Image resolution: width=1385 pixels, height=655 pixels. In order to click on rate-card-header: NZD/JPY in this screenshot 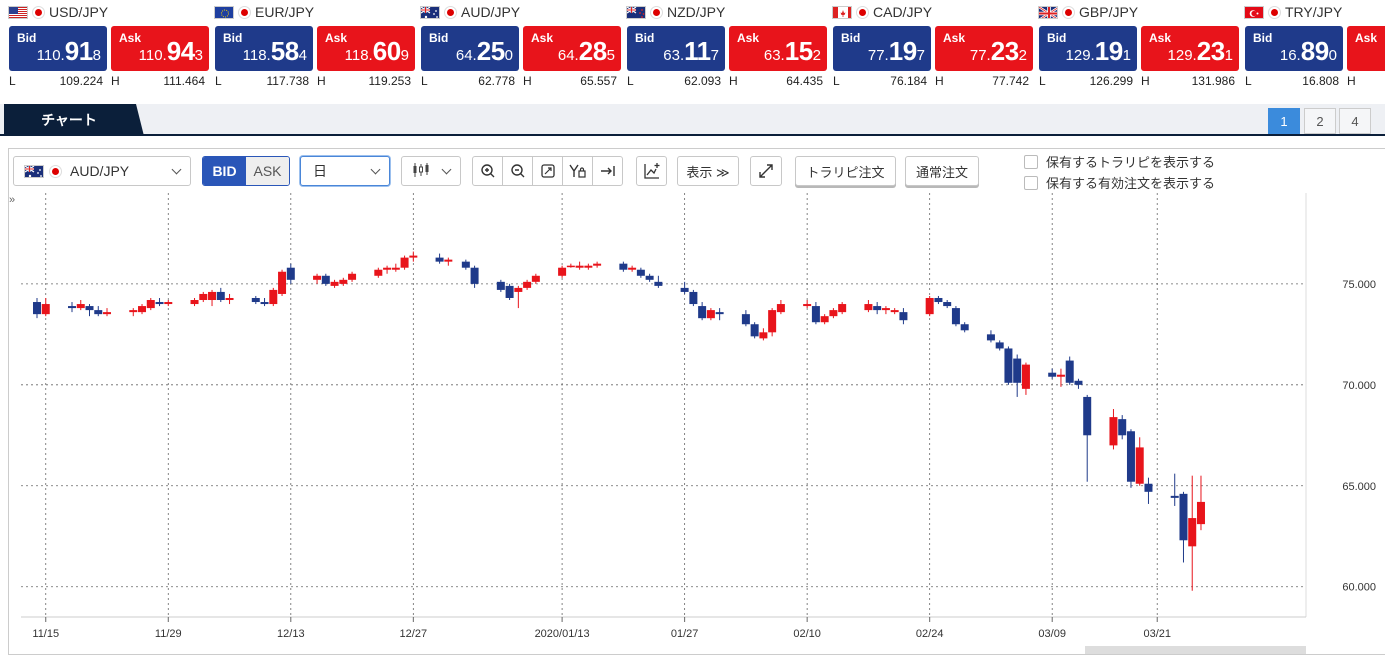, I will do `click(675, 12)`.